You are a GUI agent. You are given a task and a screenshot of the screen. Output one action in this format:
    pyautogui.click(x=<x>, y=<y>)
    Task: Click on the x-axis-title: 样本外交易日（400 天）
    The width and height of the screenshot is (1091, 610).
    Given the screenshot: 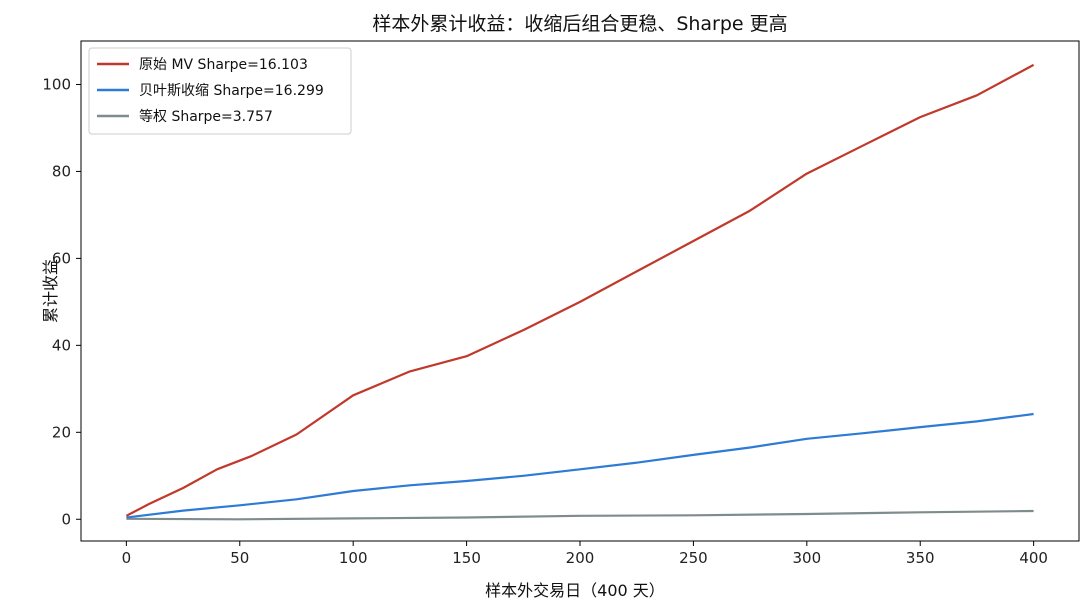 What is the action you would take?
    pyautogui.click(x=575, y=590)
    